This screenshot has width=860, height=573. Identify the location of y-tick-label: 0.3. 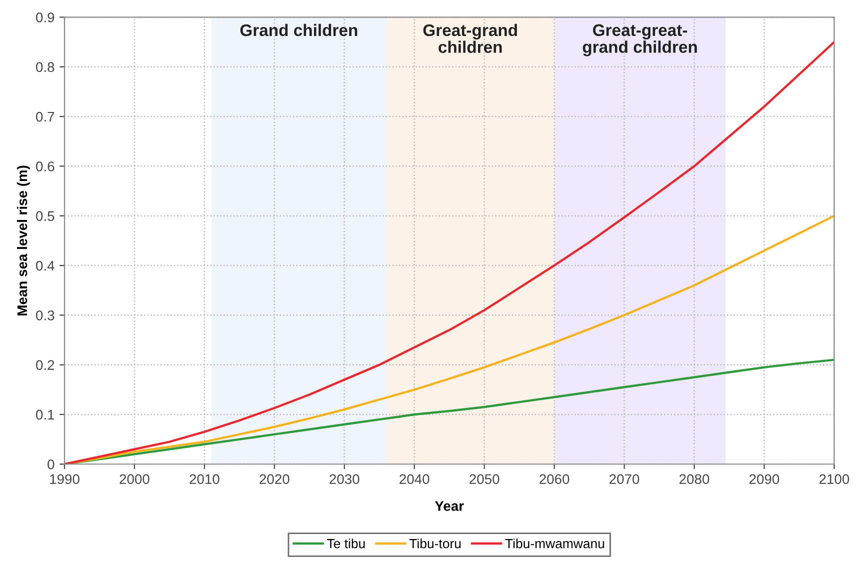
(45, 315).